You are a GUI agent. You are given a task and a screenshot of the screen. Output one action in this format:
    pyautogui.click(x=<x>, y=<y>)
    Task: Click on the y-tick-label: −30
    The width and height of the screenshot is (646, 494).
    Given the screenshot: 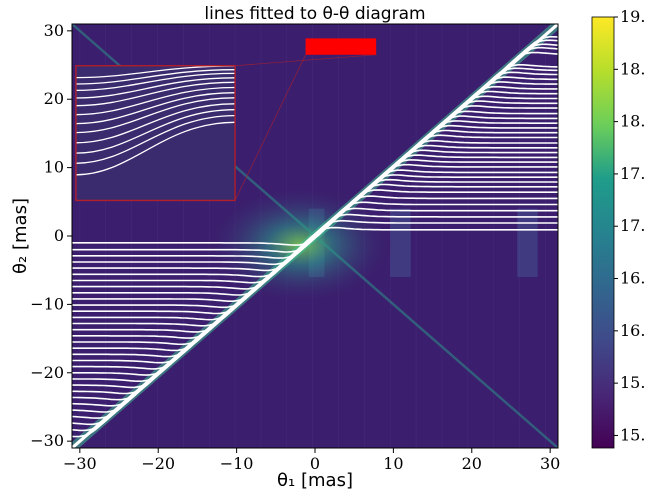 What is the action you would take?
    pyautogui.click(x=47, y=440)
    